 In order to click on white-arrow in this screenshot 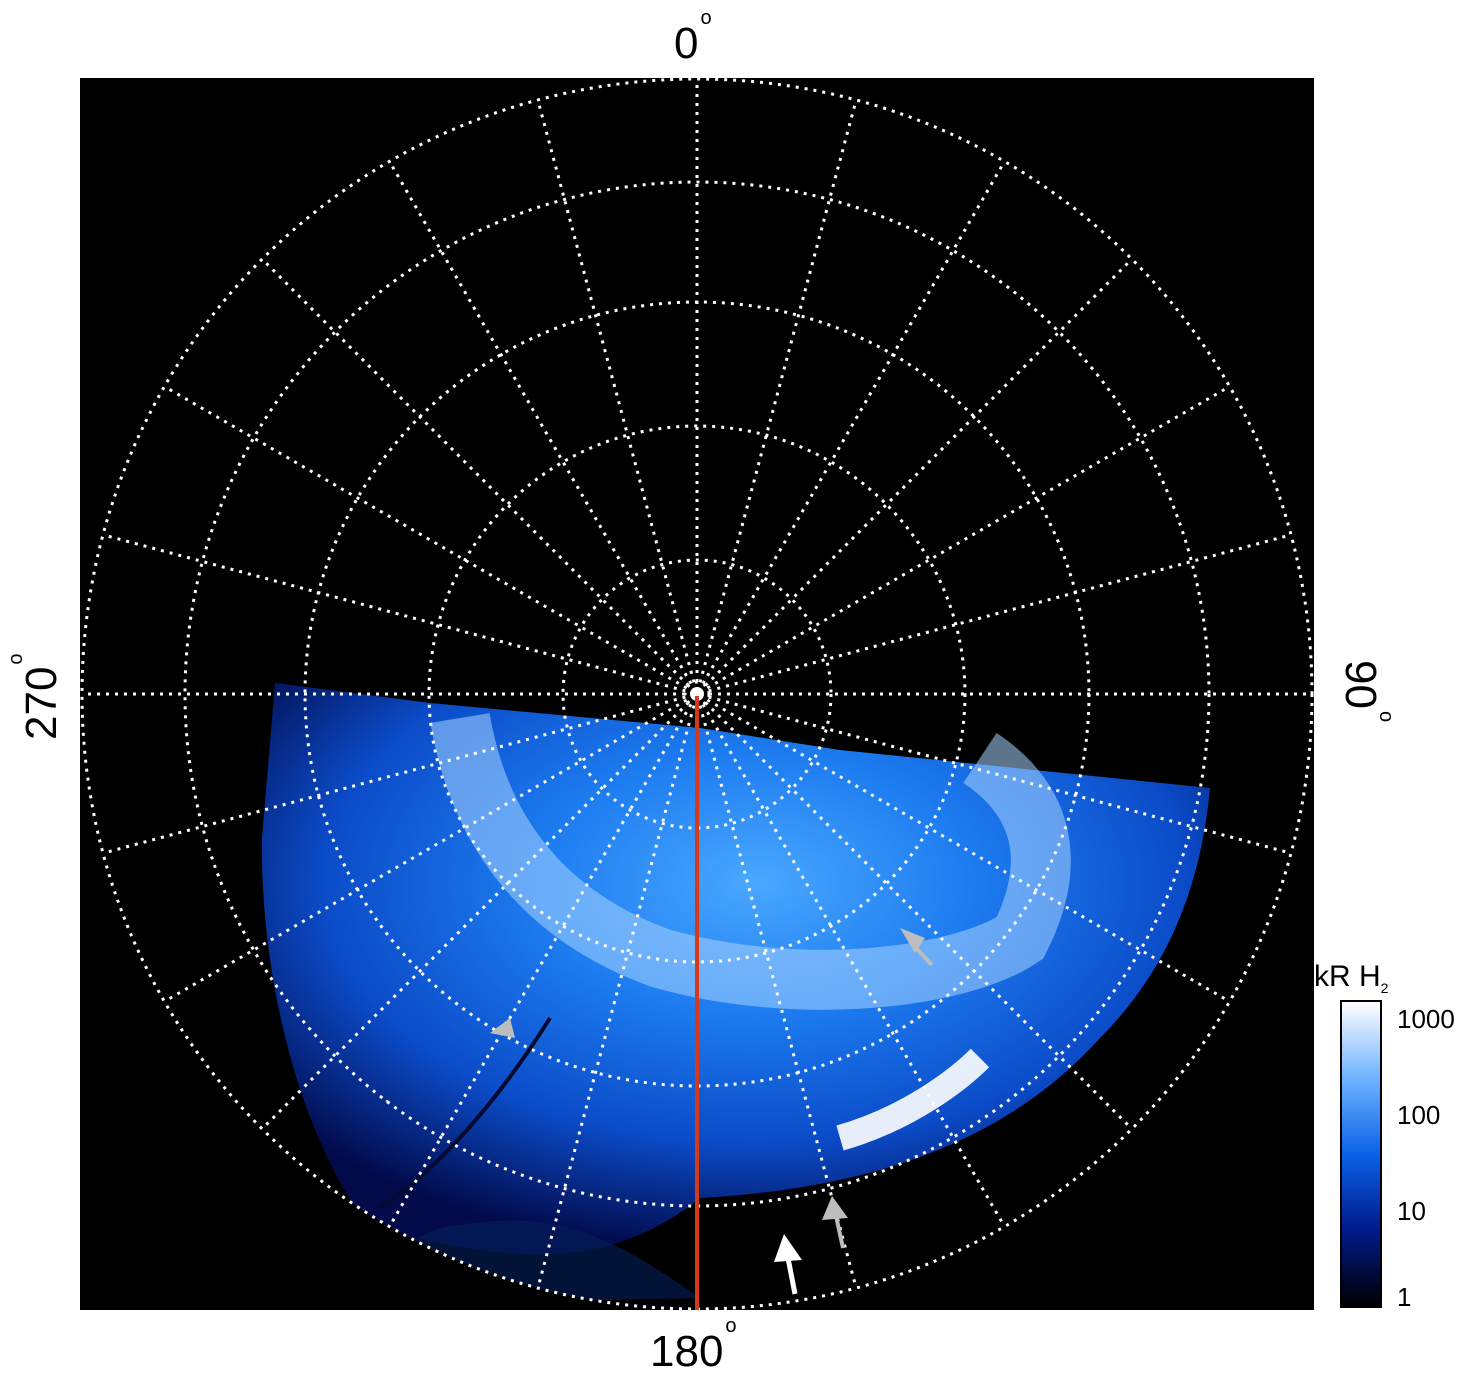, I will do `click(788, 1264)`.